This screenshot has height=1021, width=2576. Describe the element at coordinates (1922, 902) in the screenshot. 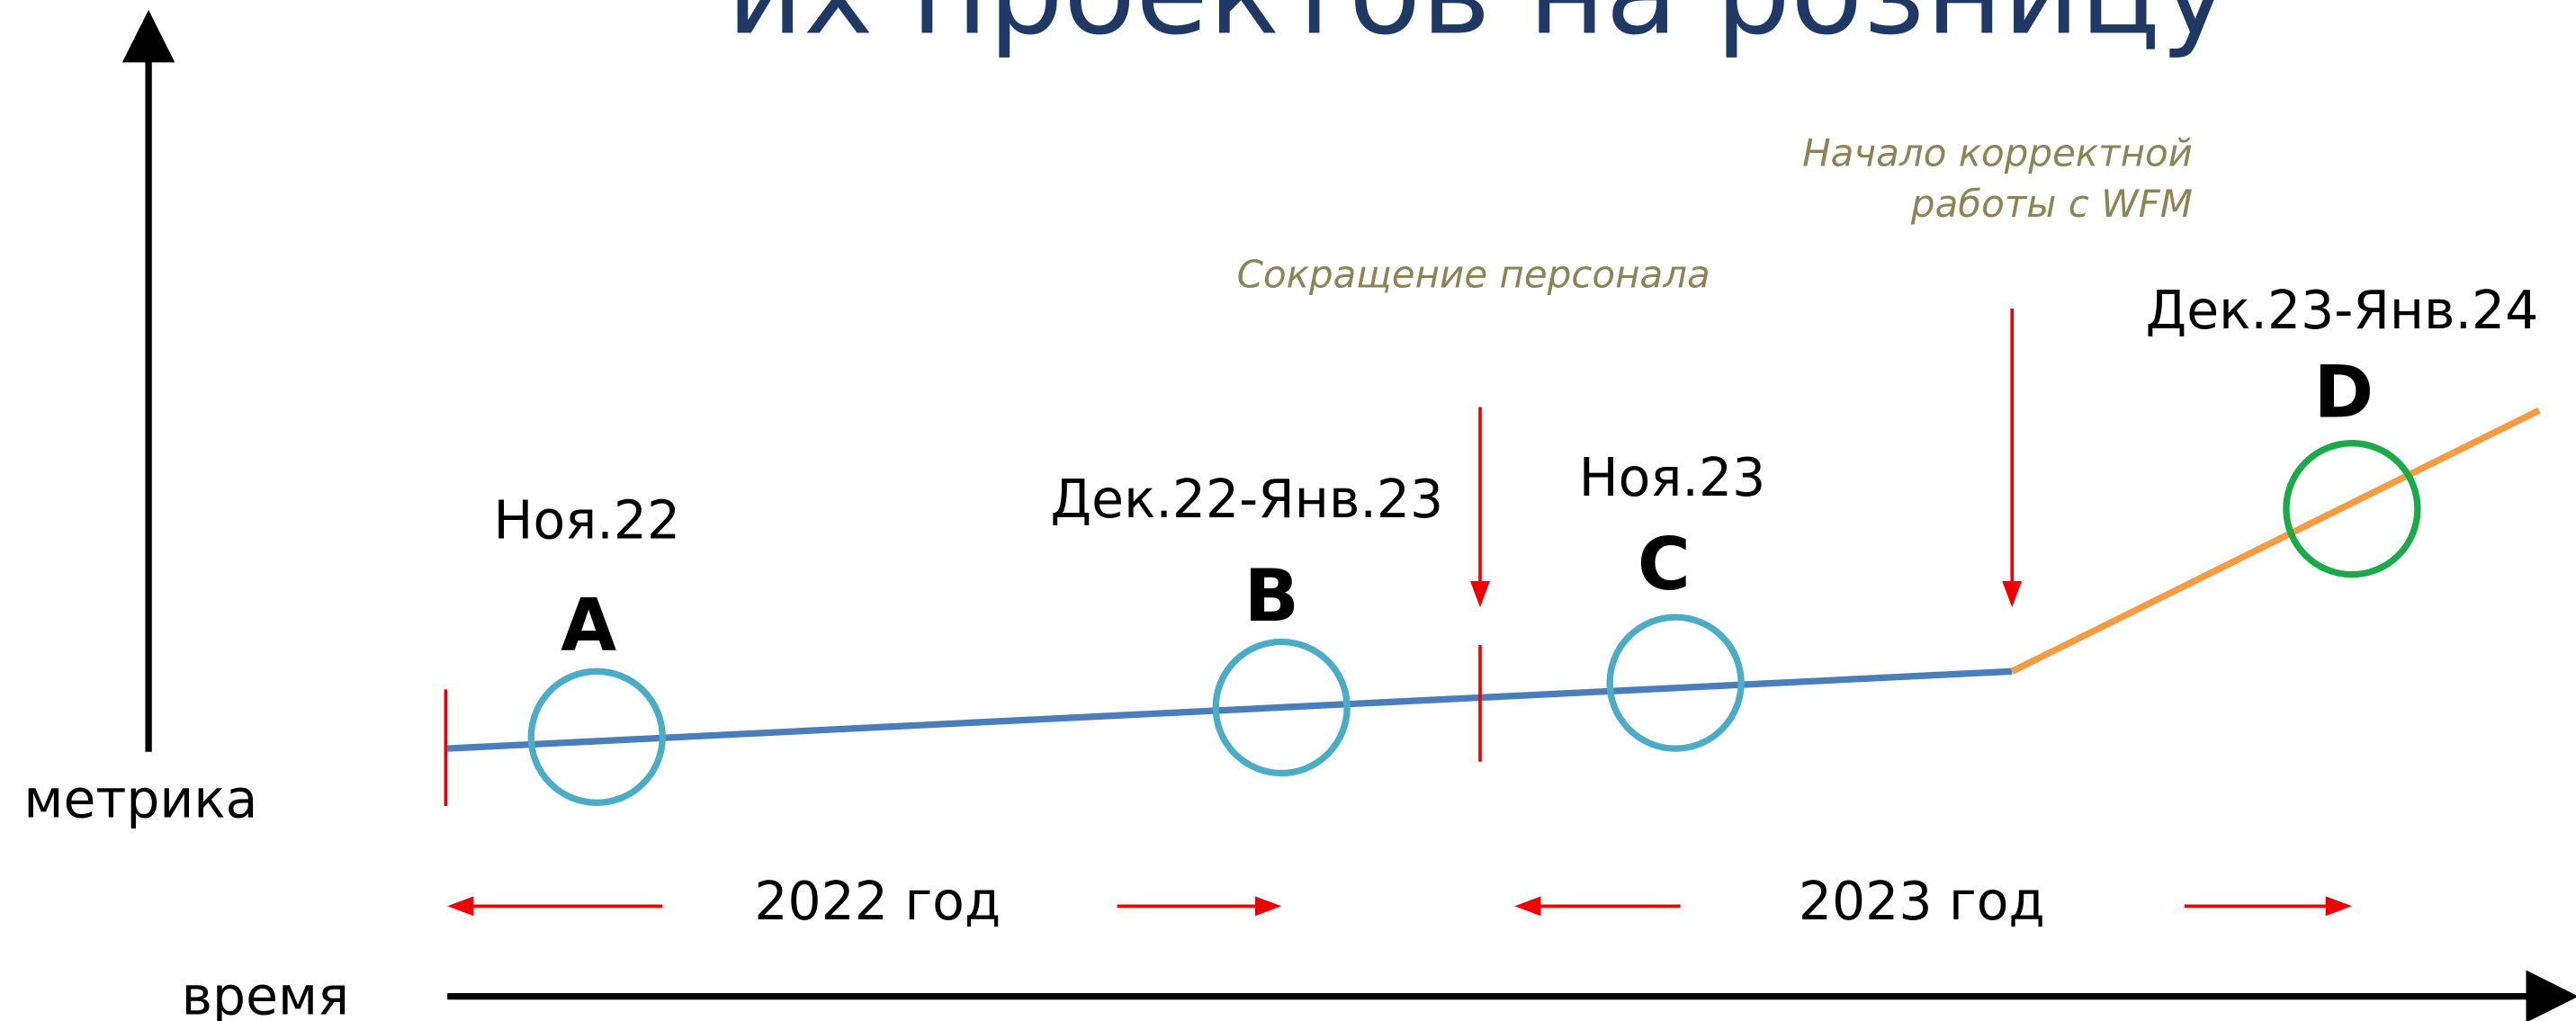

I see `period-label: 2023 год` at that location.